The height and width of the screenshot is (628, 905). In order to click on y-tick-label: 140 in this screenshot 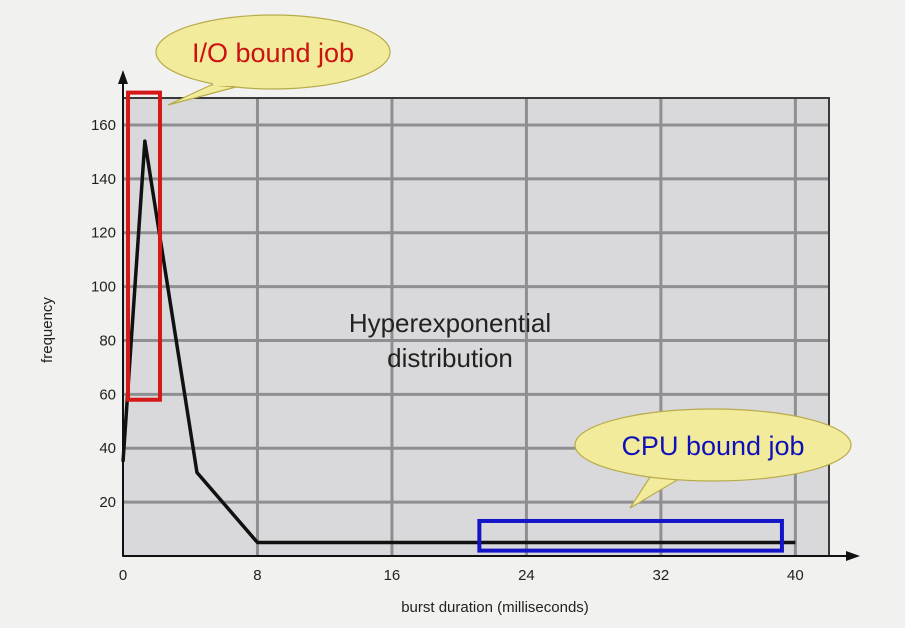, I will do `click(103, 179)`.